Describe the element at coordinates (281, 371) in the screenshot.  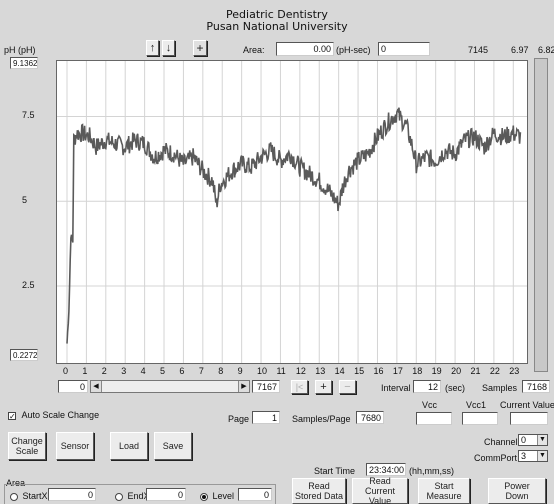
I see `x-tick-label: 11` at that location.